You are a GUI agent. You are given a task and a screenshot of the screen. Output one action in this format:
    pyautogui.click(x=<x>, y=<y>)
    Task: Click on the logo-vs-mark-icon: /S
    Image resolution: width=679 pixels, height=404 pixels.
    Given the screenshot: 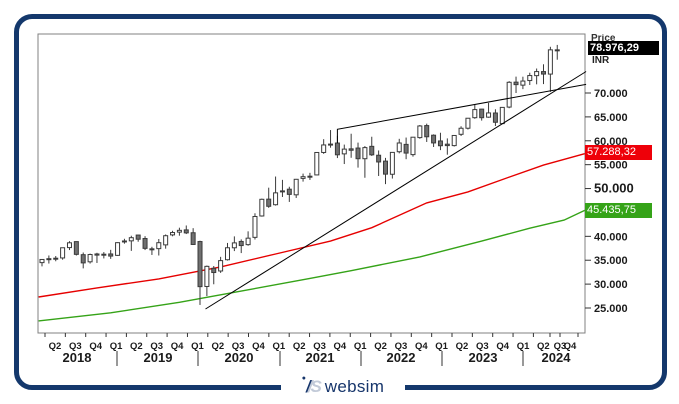 What is the action you would take?
    pyautogui.click(x=314, y=386)
    